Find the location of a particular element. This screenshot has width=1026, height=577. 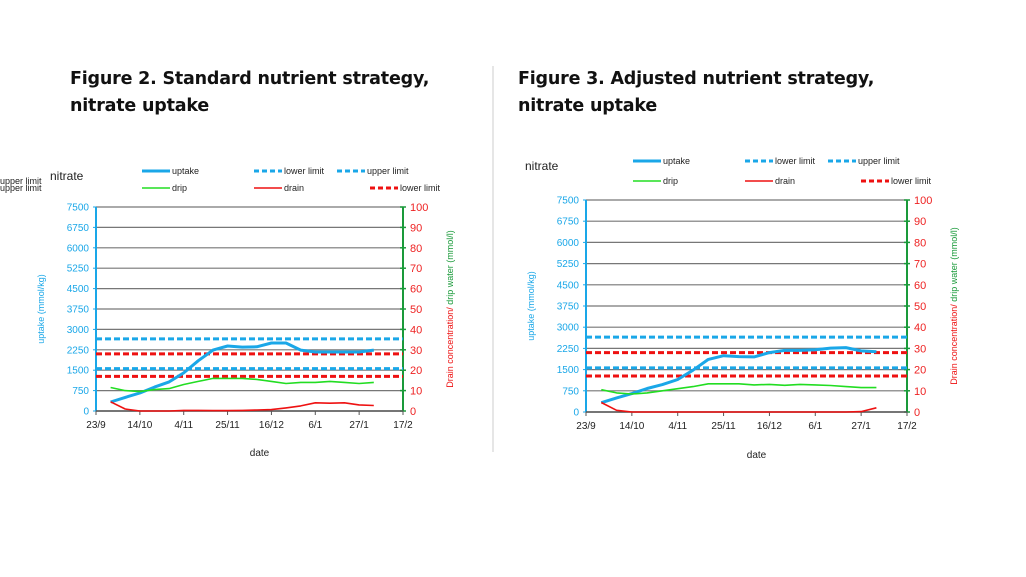

chart-title: nitrate is located at coordinates (67, 176).